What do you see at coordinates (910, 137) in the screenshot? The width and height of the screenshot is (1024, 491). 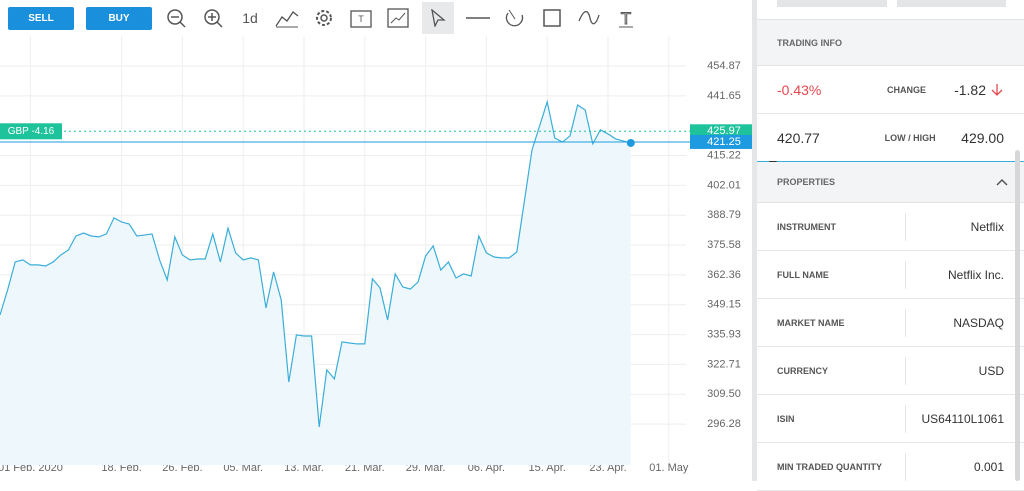 I see `label: LOW / HIGH` at bounding box center [910, 137].